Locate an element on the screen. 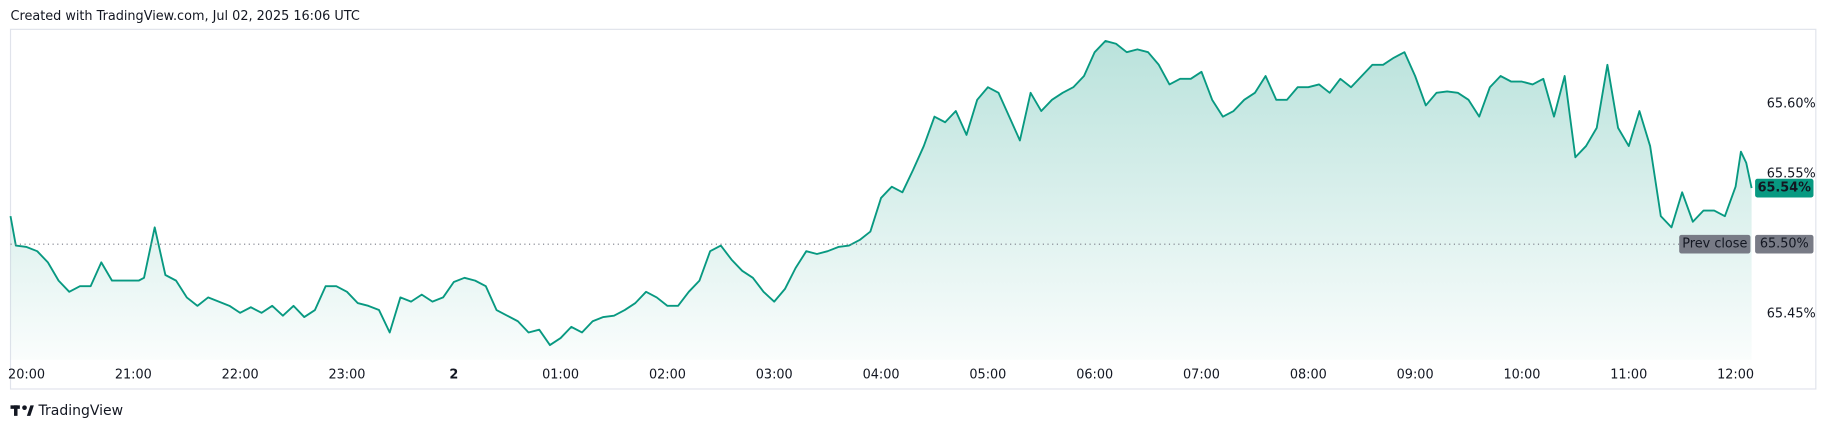 Image resolution: width=1831 pixels, height=430 pixels. x-tick-label: 07:00 is located at coordinates (1201, 374).